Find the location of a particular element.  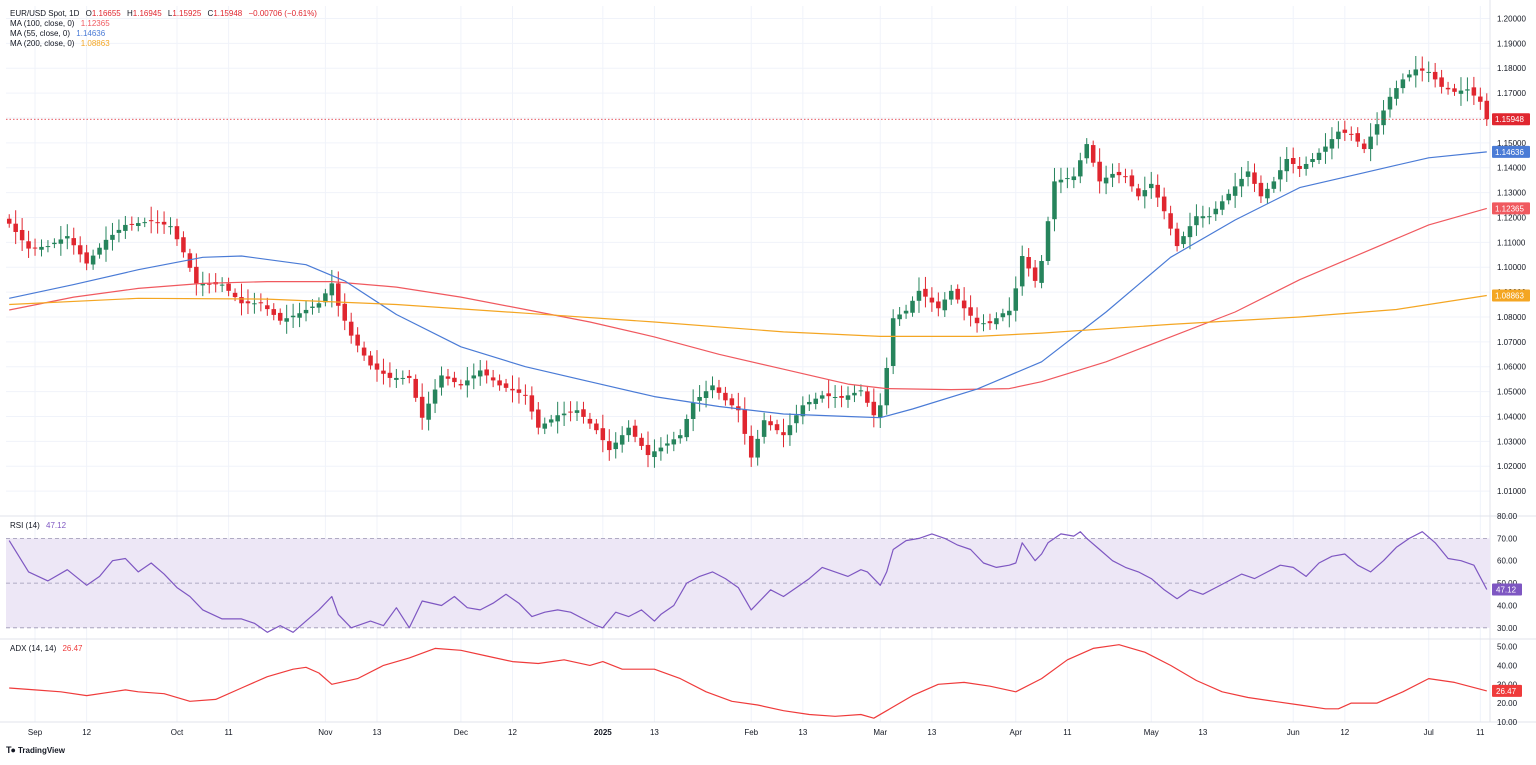

price-tick-label: 1.01000 is located at coordinates (1511, 491).